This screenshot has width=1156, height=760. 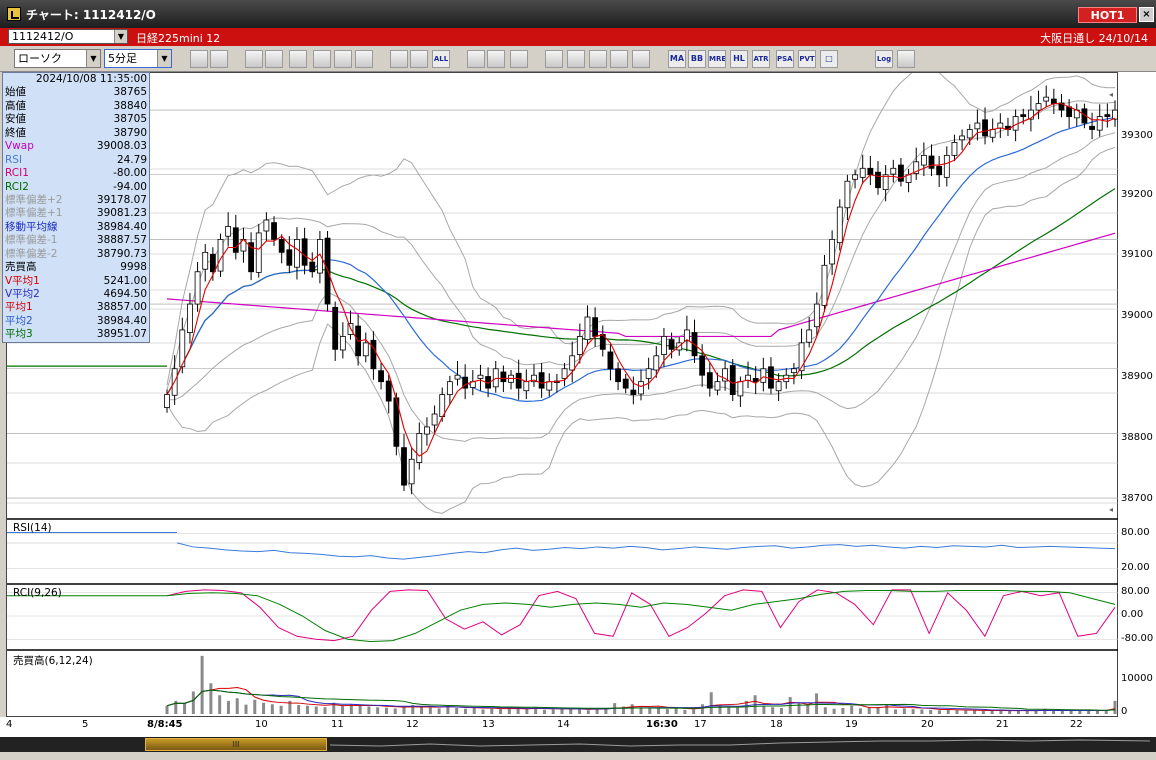 I want to click on hl-button: HL, so click(x=739, y=59).